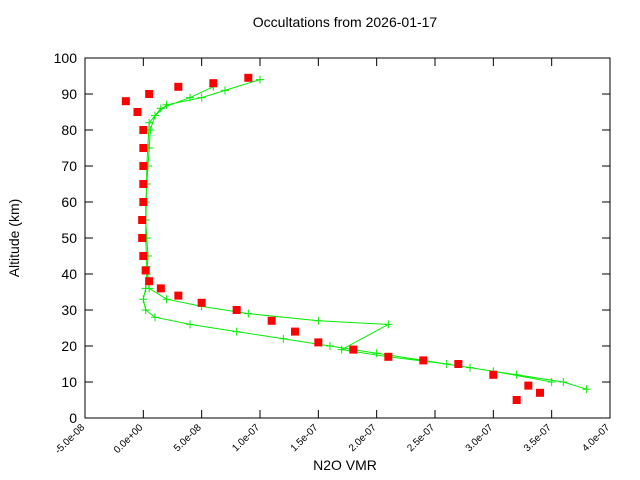  What do you see at coordinates (596, 438) in the screenshot?
I see `x-tick-label: 4.0e-07` at bounding box center [596, 438].